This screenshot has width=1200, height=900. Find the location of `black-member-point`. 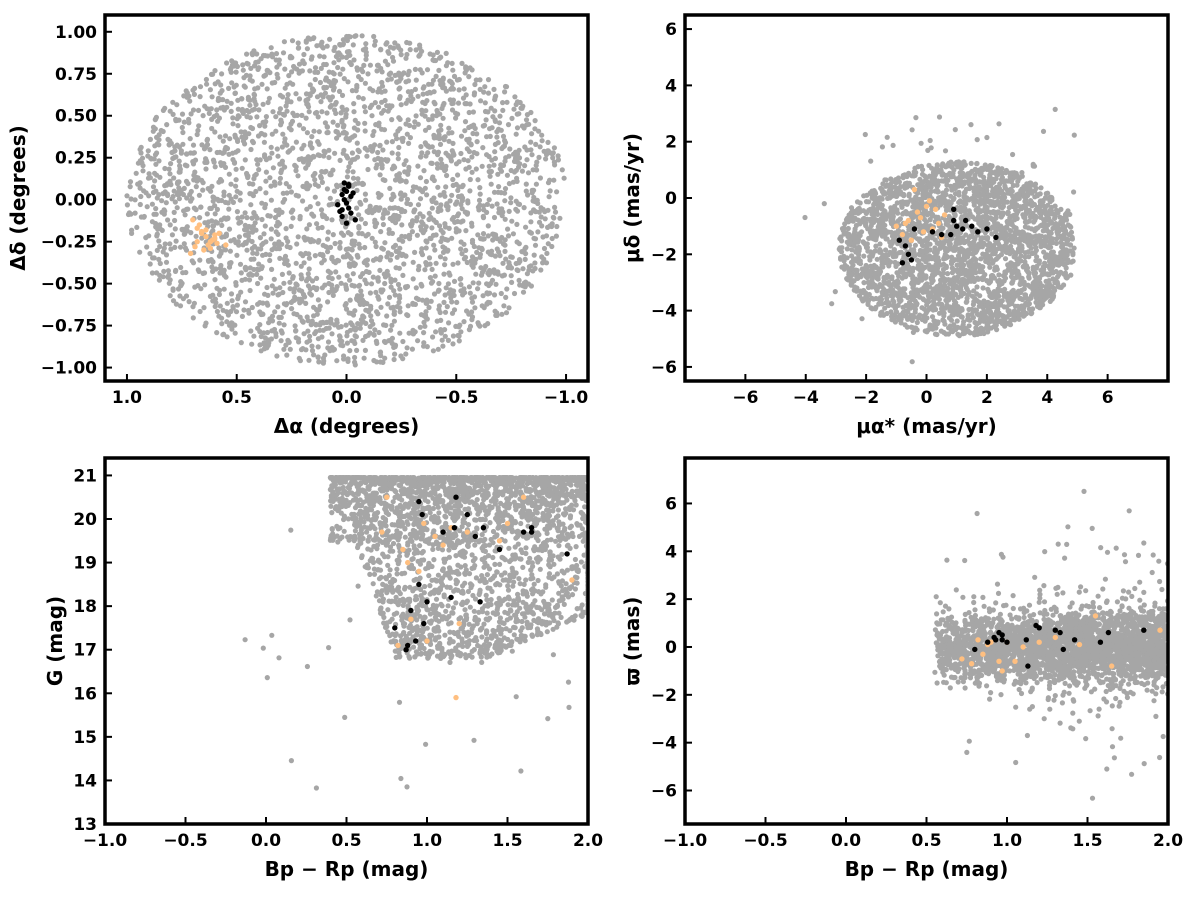

black-member-point is located at coordinates (349, 184).